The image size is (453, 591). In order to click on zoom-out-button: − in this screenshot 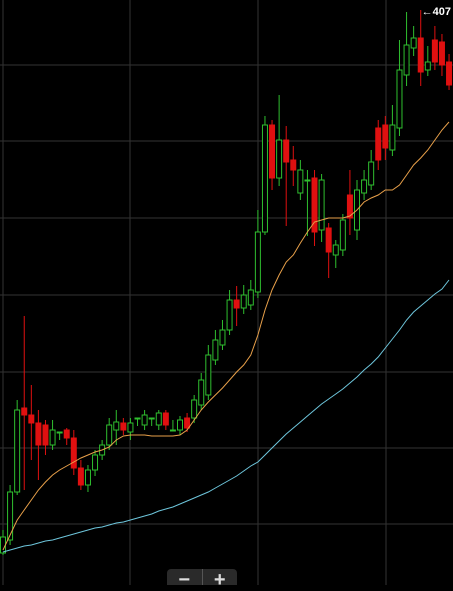, I will do `click(184, 580)`.